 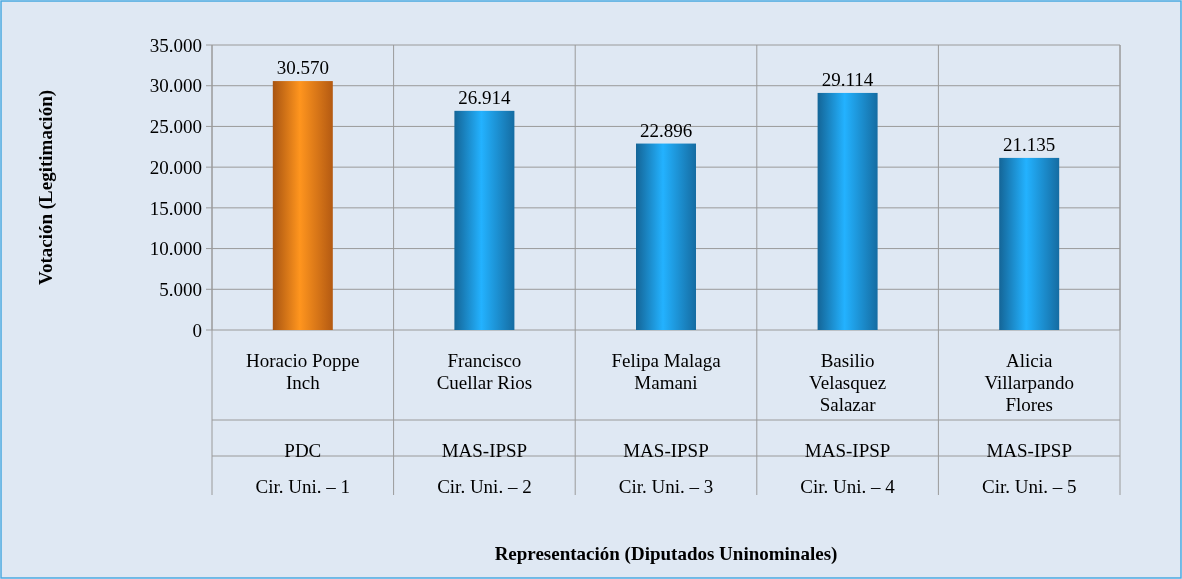 I want to click on category-label: Felipa Malaga Mamani MAS-IPSP Cir. Uni. – 3, so click(x=666, y=424).